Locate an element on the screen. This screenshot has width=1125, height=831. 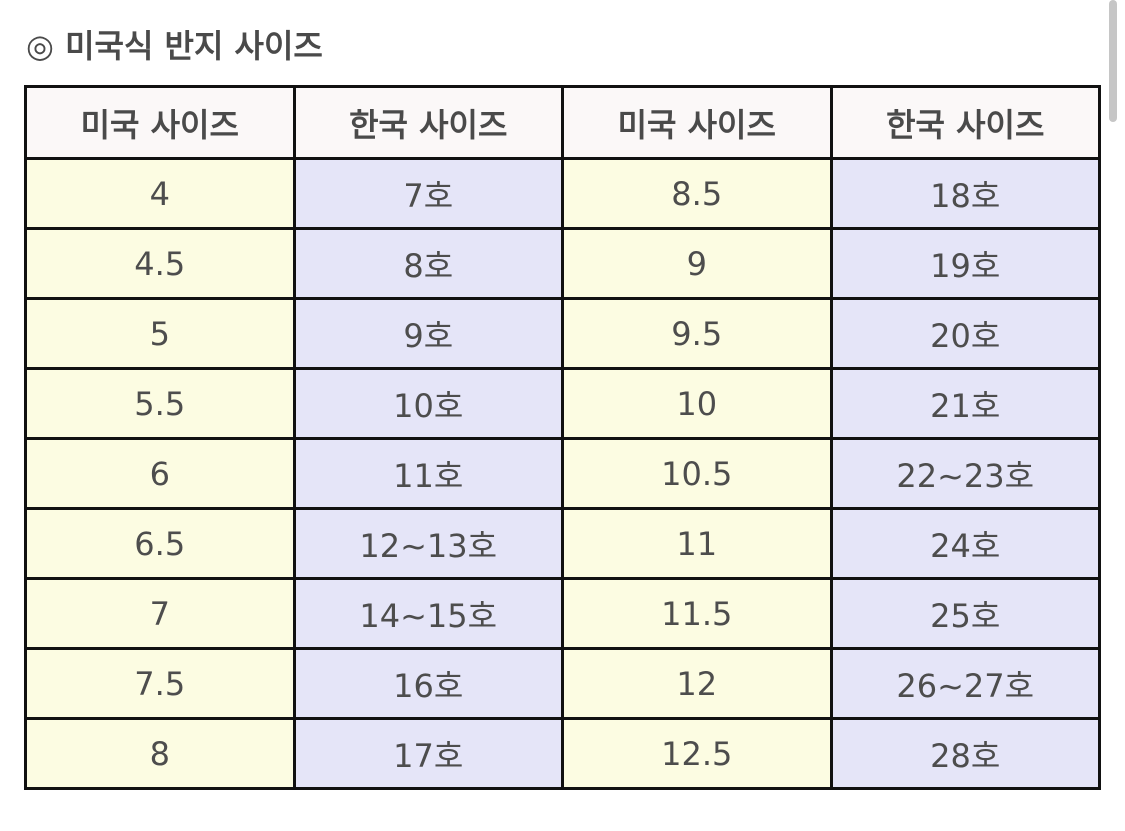
us-size-cell: 6.5 is located at coordinates (160, 543).